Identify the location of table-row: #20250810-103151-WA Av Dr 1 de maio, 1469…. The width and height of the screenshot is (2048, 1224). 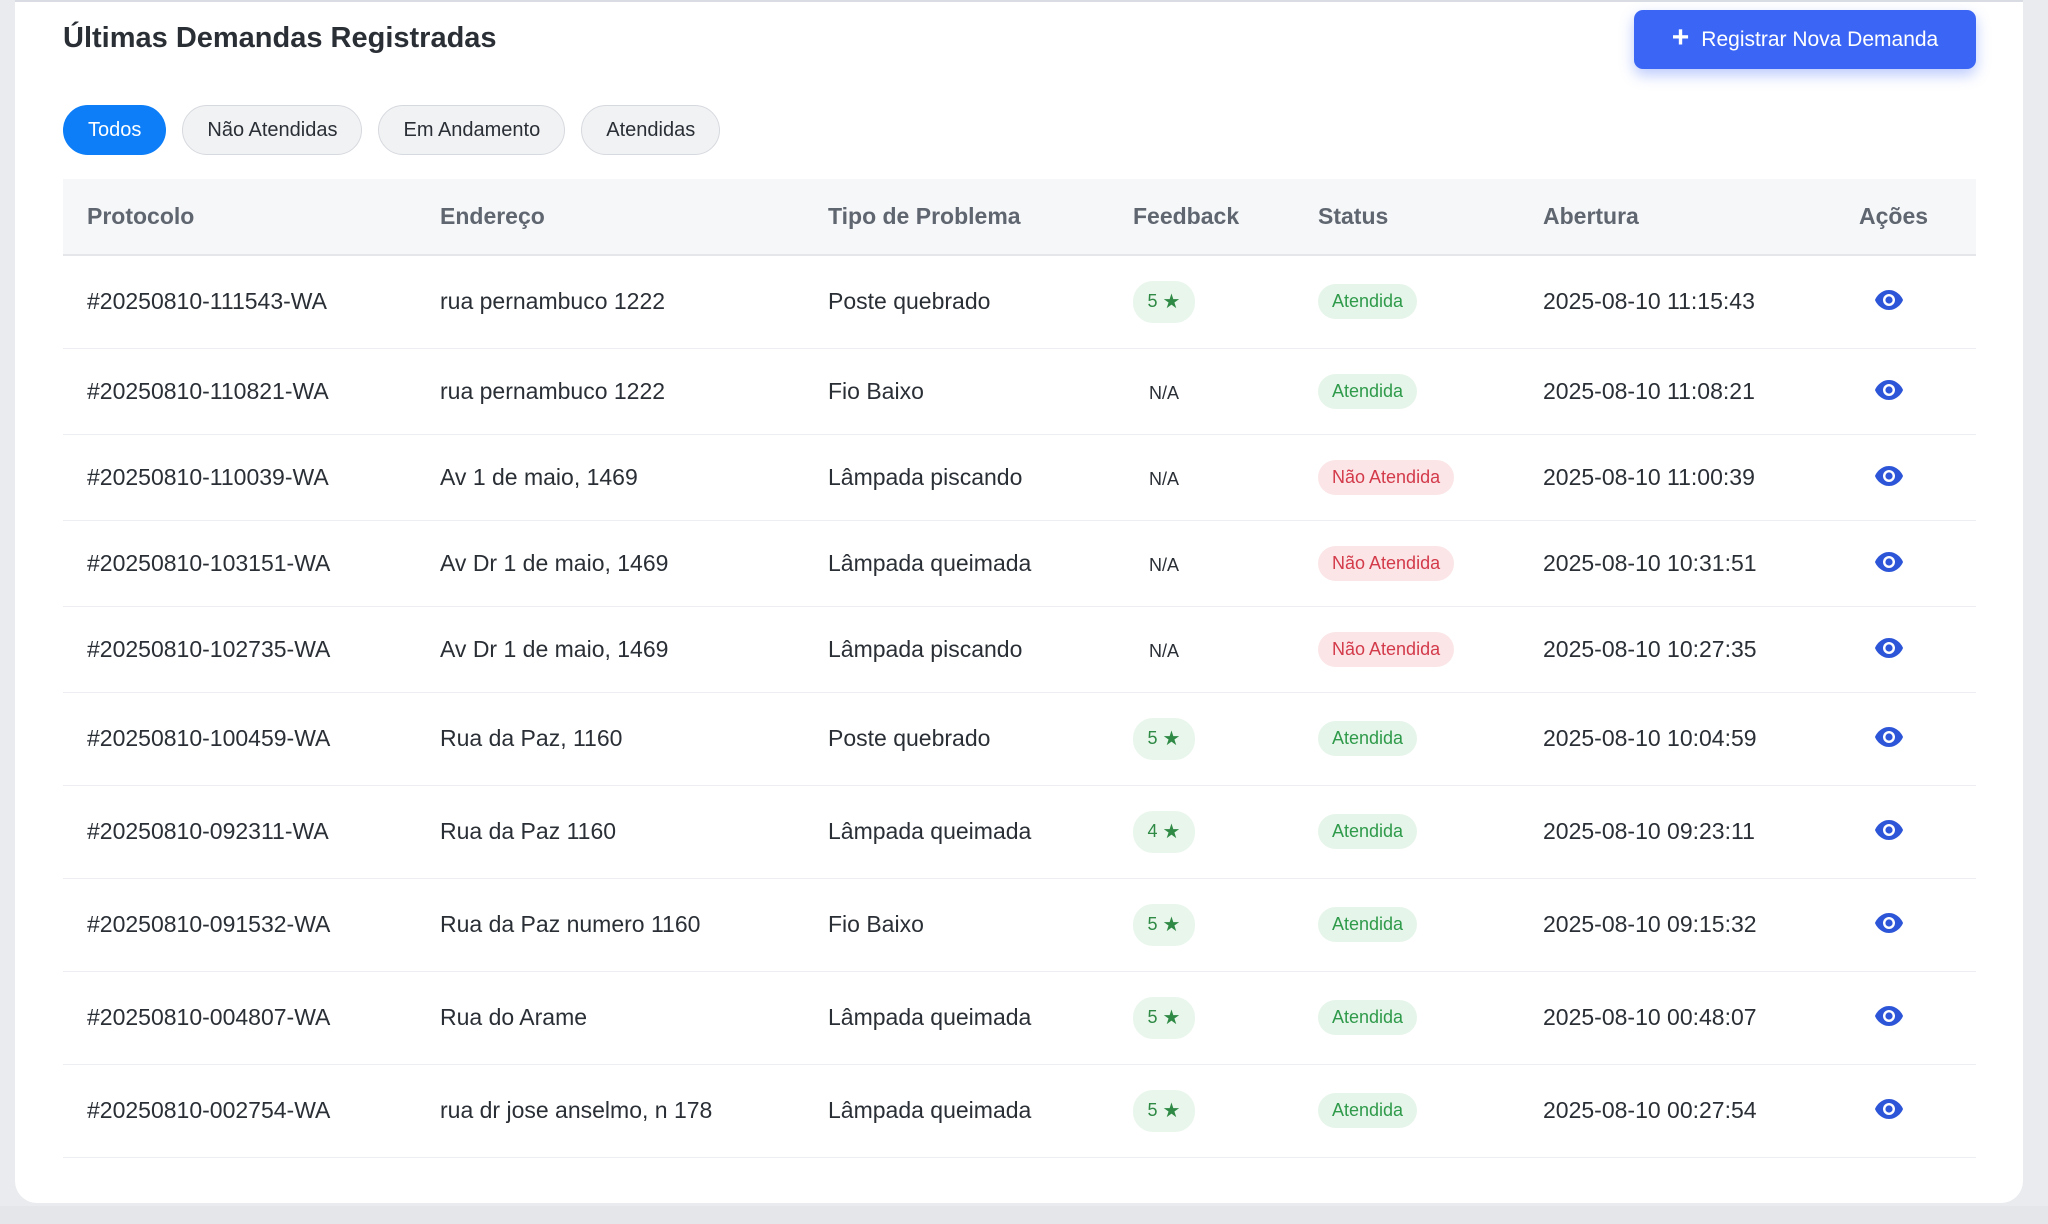
(1019, 563).